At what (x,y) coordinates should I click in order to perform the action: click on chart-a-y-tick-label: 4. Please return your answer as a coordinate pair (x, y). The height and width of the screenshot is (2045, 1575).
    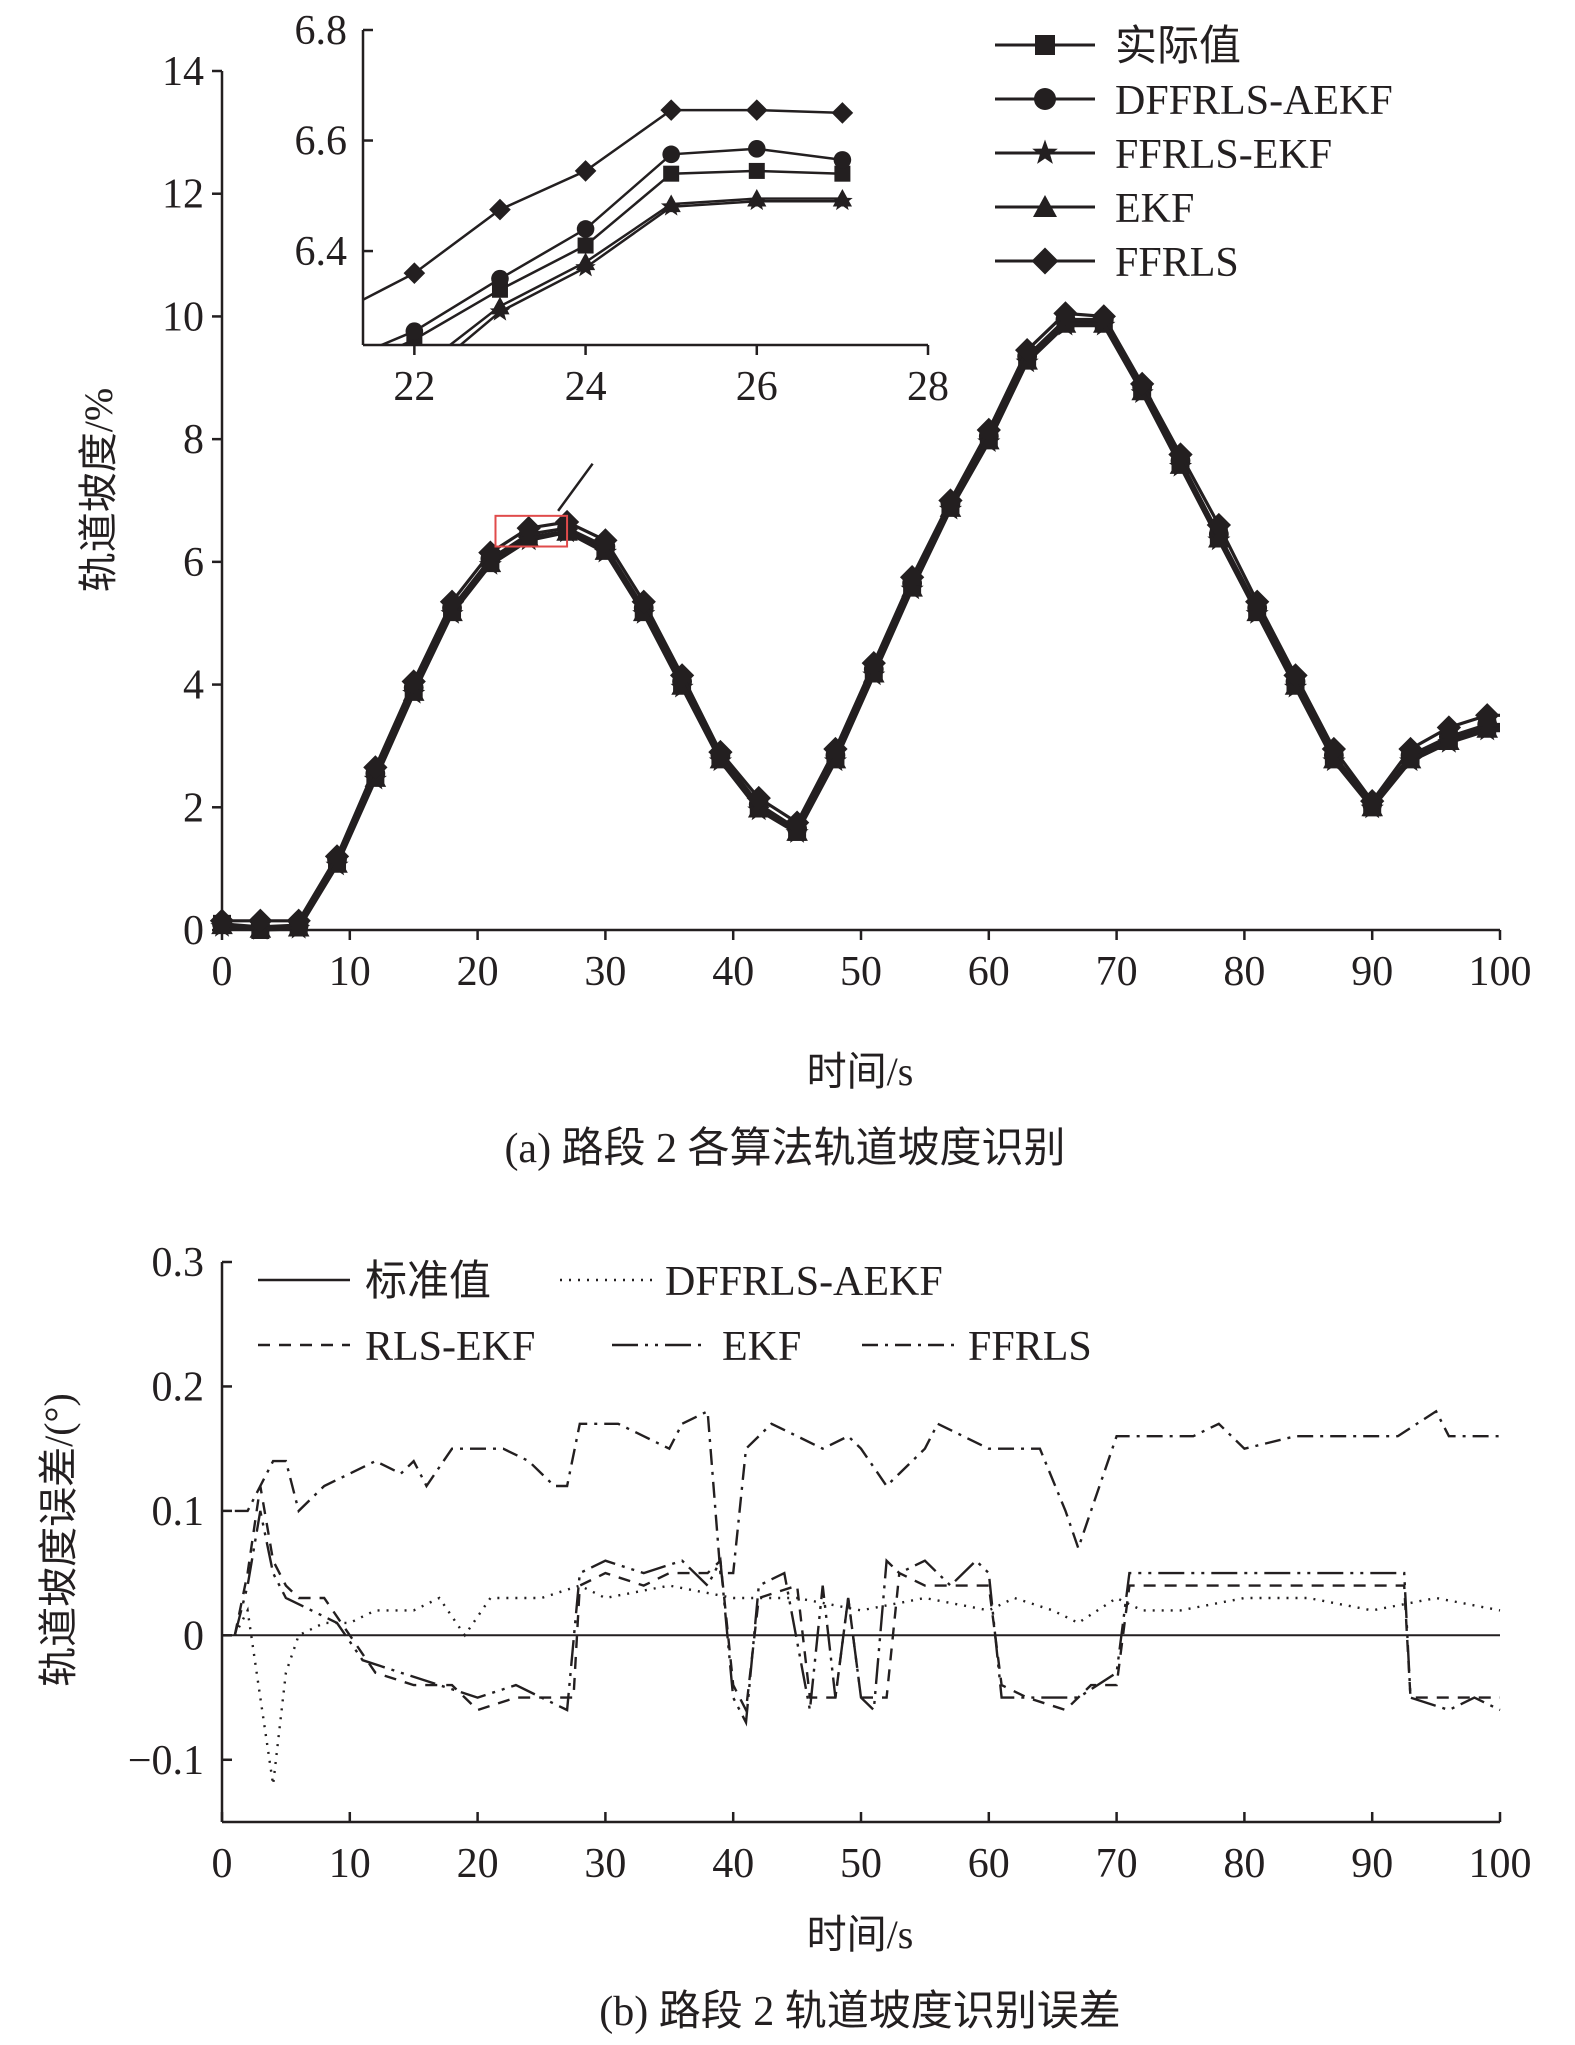
    Looking at the image, I should click on (193, 686).